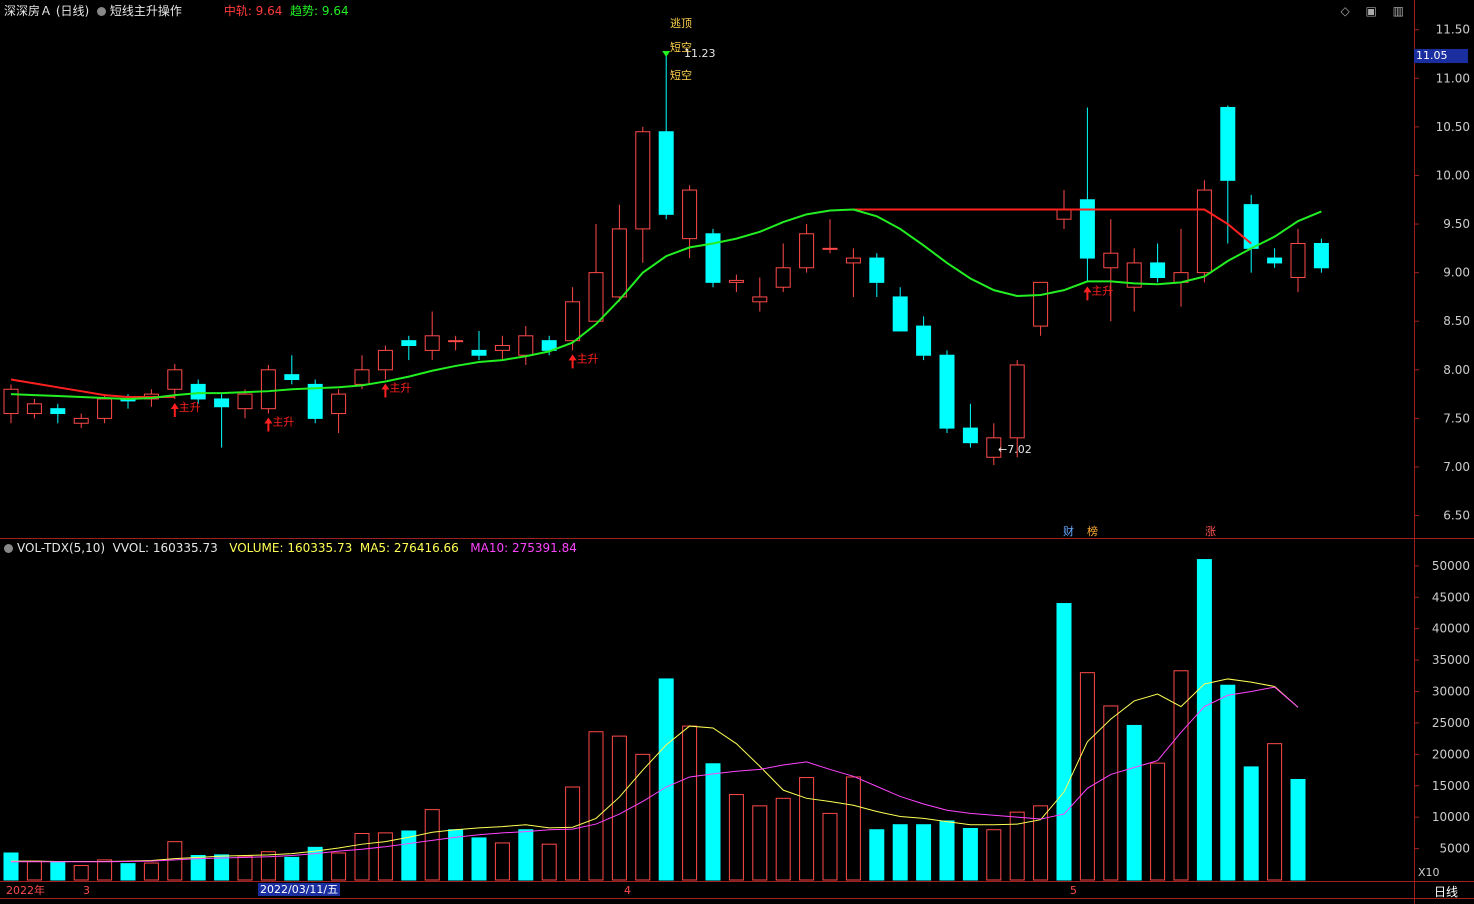  Describe the element at coordinates (1456, 370) in the screenshot. I see `price-tick-label-7: 8.00` at that location.